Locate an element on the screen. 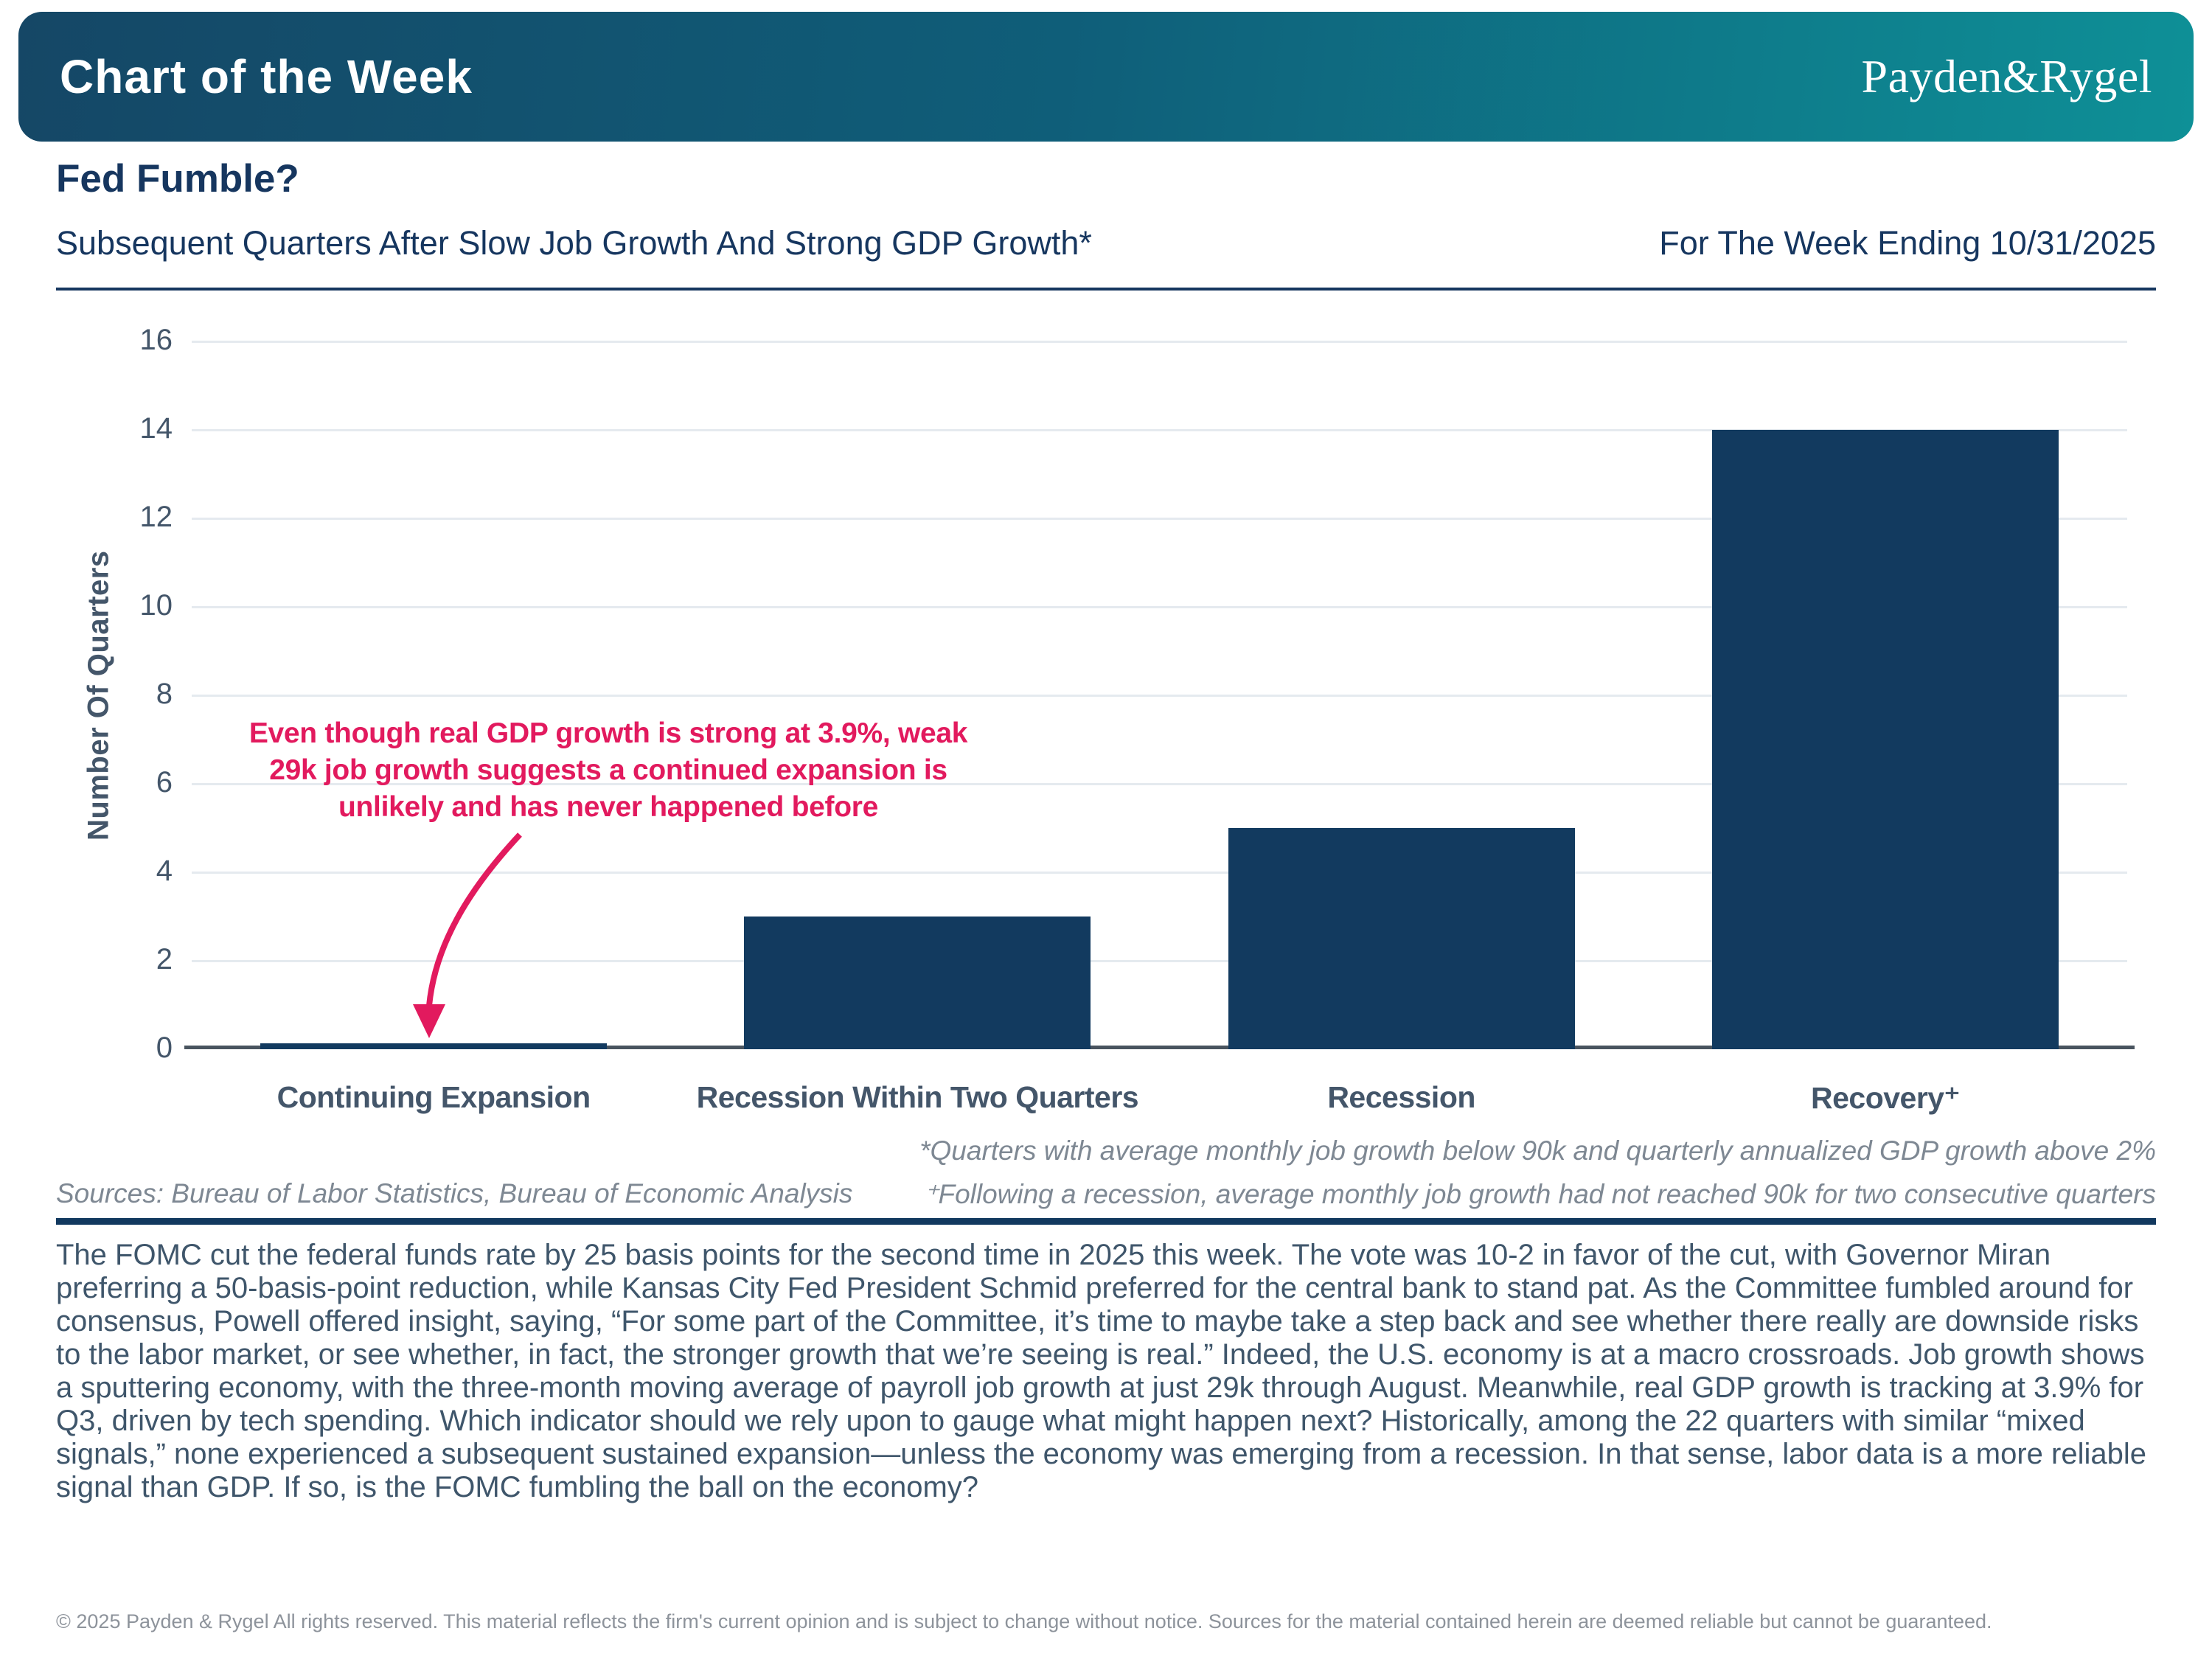  header-divider is located at coordinates (1106, 289).